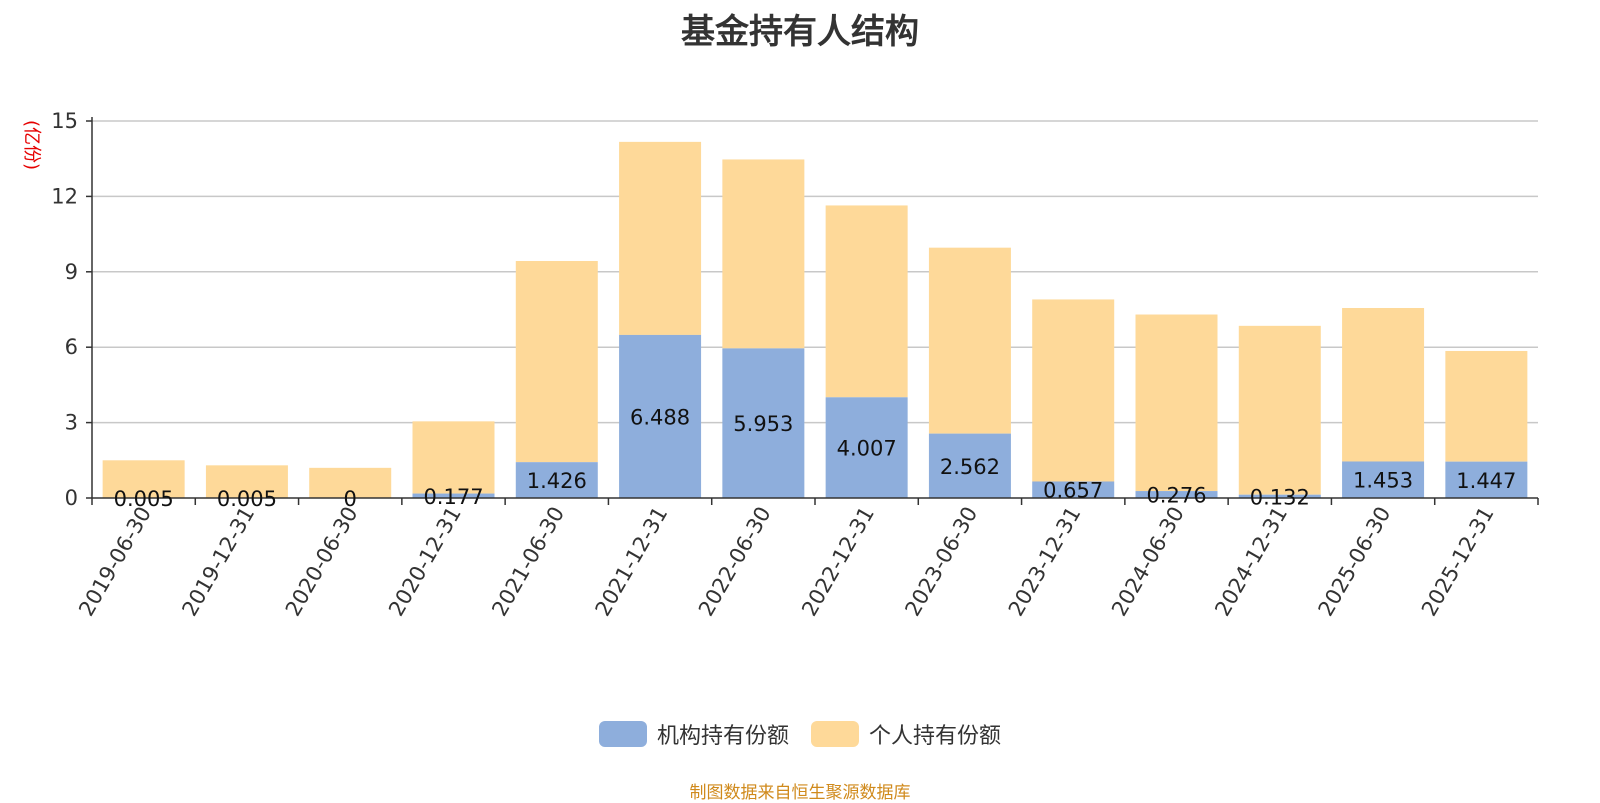 This screenshot has width=1600, height=803. I want to click on data-label-institutional: 1.453, so click(1383, 481).